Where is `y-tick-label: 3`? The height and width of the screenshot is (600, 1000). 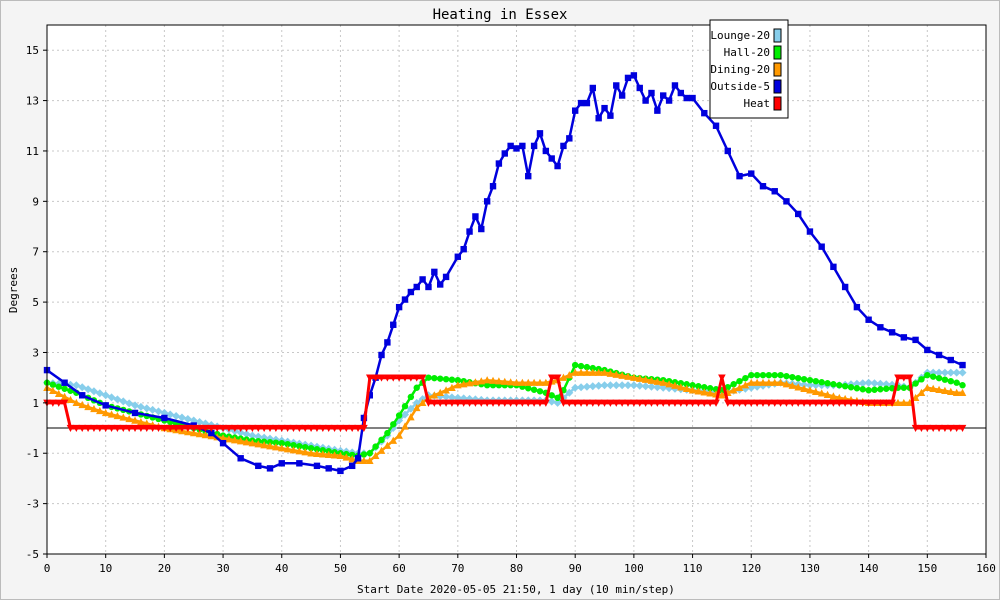
y-tick-label: 3 is located at coordinates (35, 352).